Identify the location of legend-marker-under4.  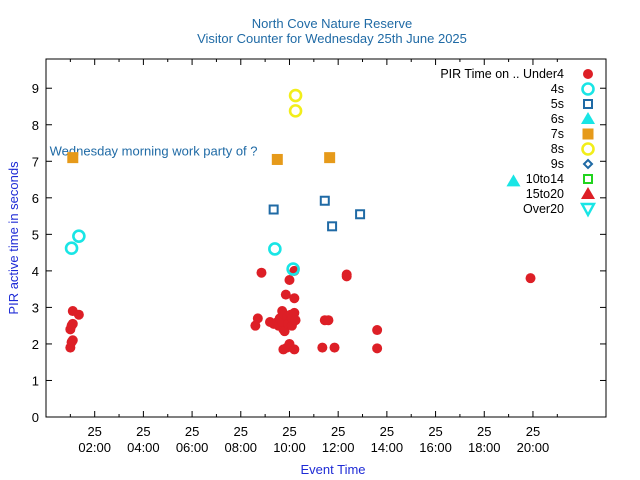
(588, 74).